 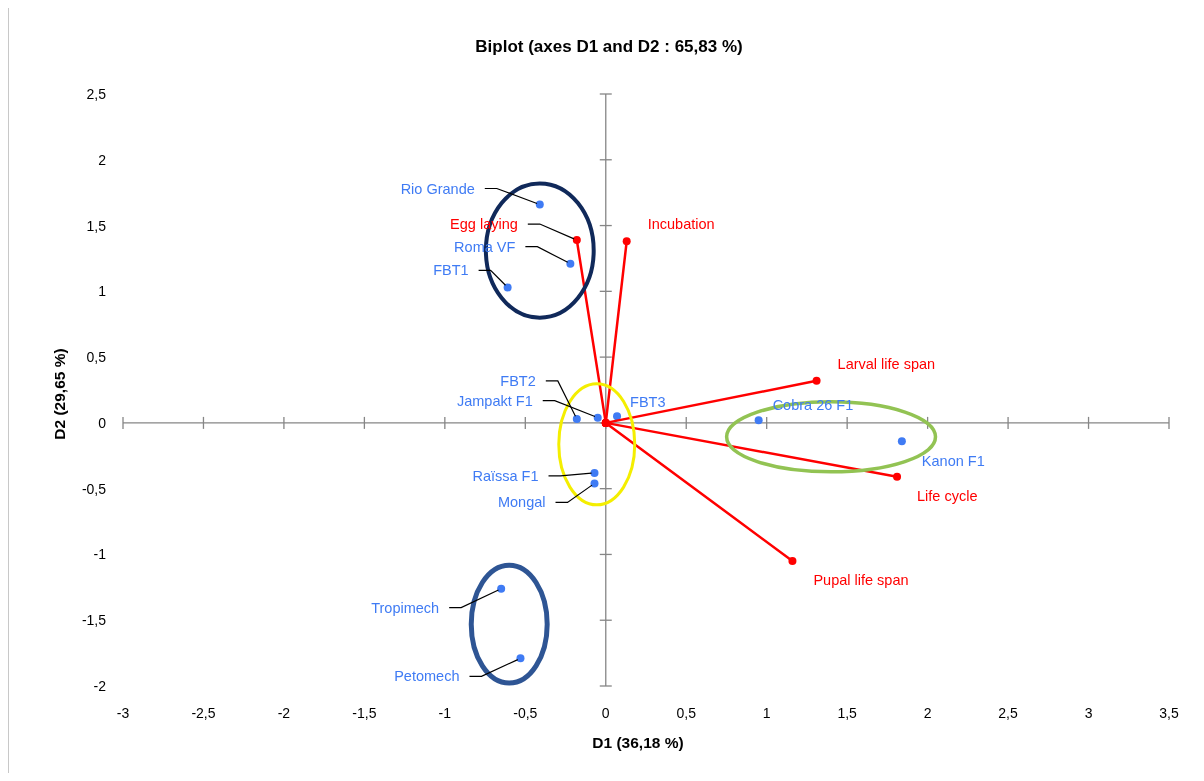 What do you see at coordinates (437, 188) in the screenshot?
I see `text: Rio Grande` at bounding box center [437, 188].